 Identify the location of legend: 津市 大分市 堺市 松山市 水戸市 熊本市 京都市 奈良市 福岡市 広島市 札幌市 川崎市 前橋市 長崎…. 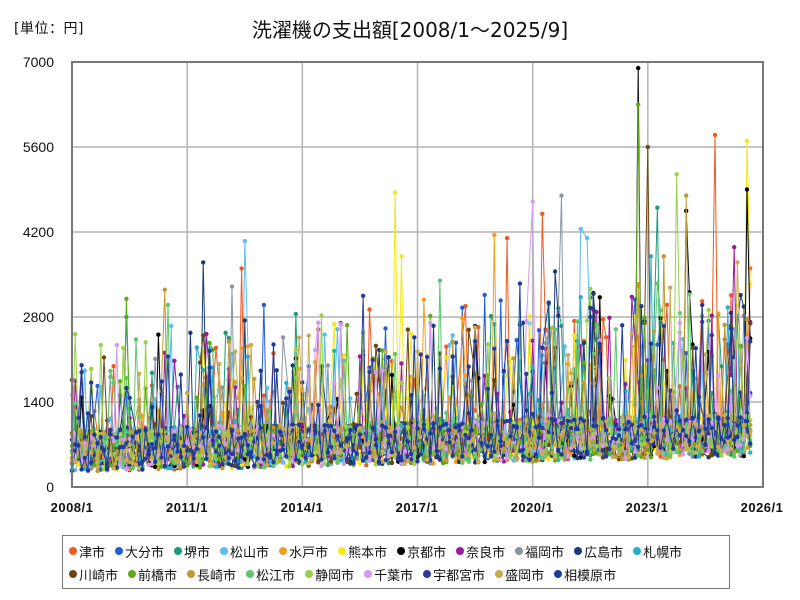
(396, 562).